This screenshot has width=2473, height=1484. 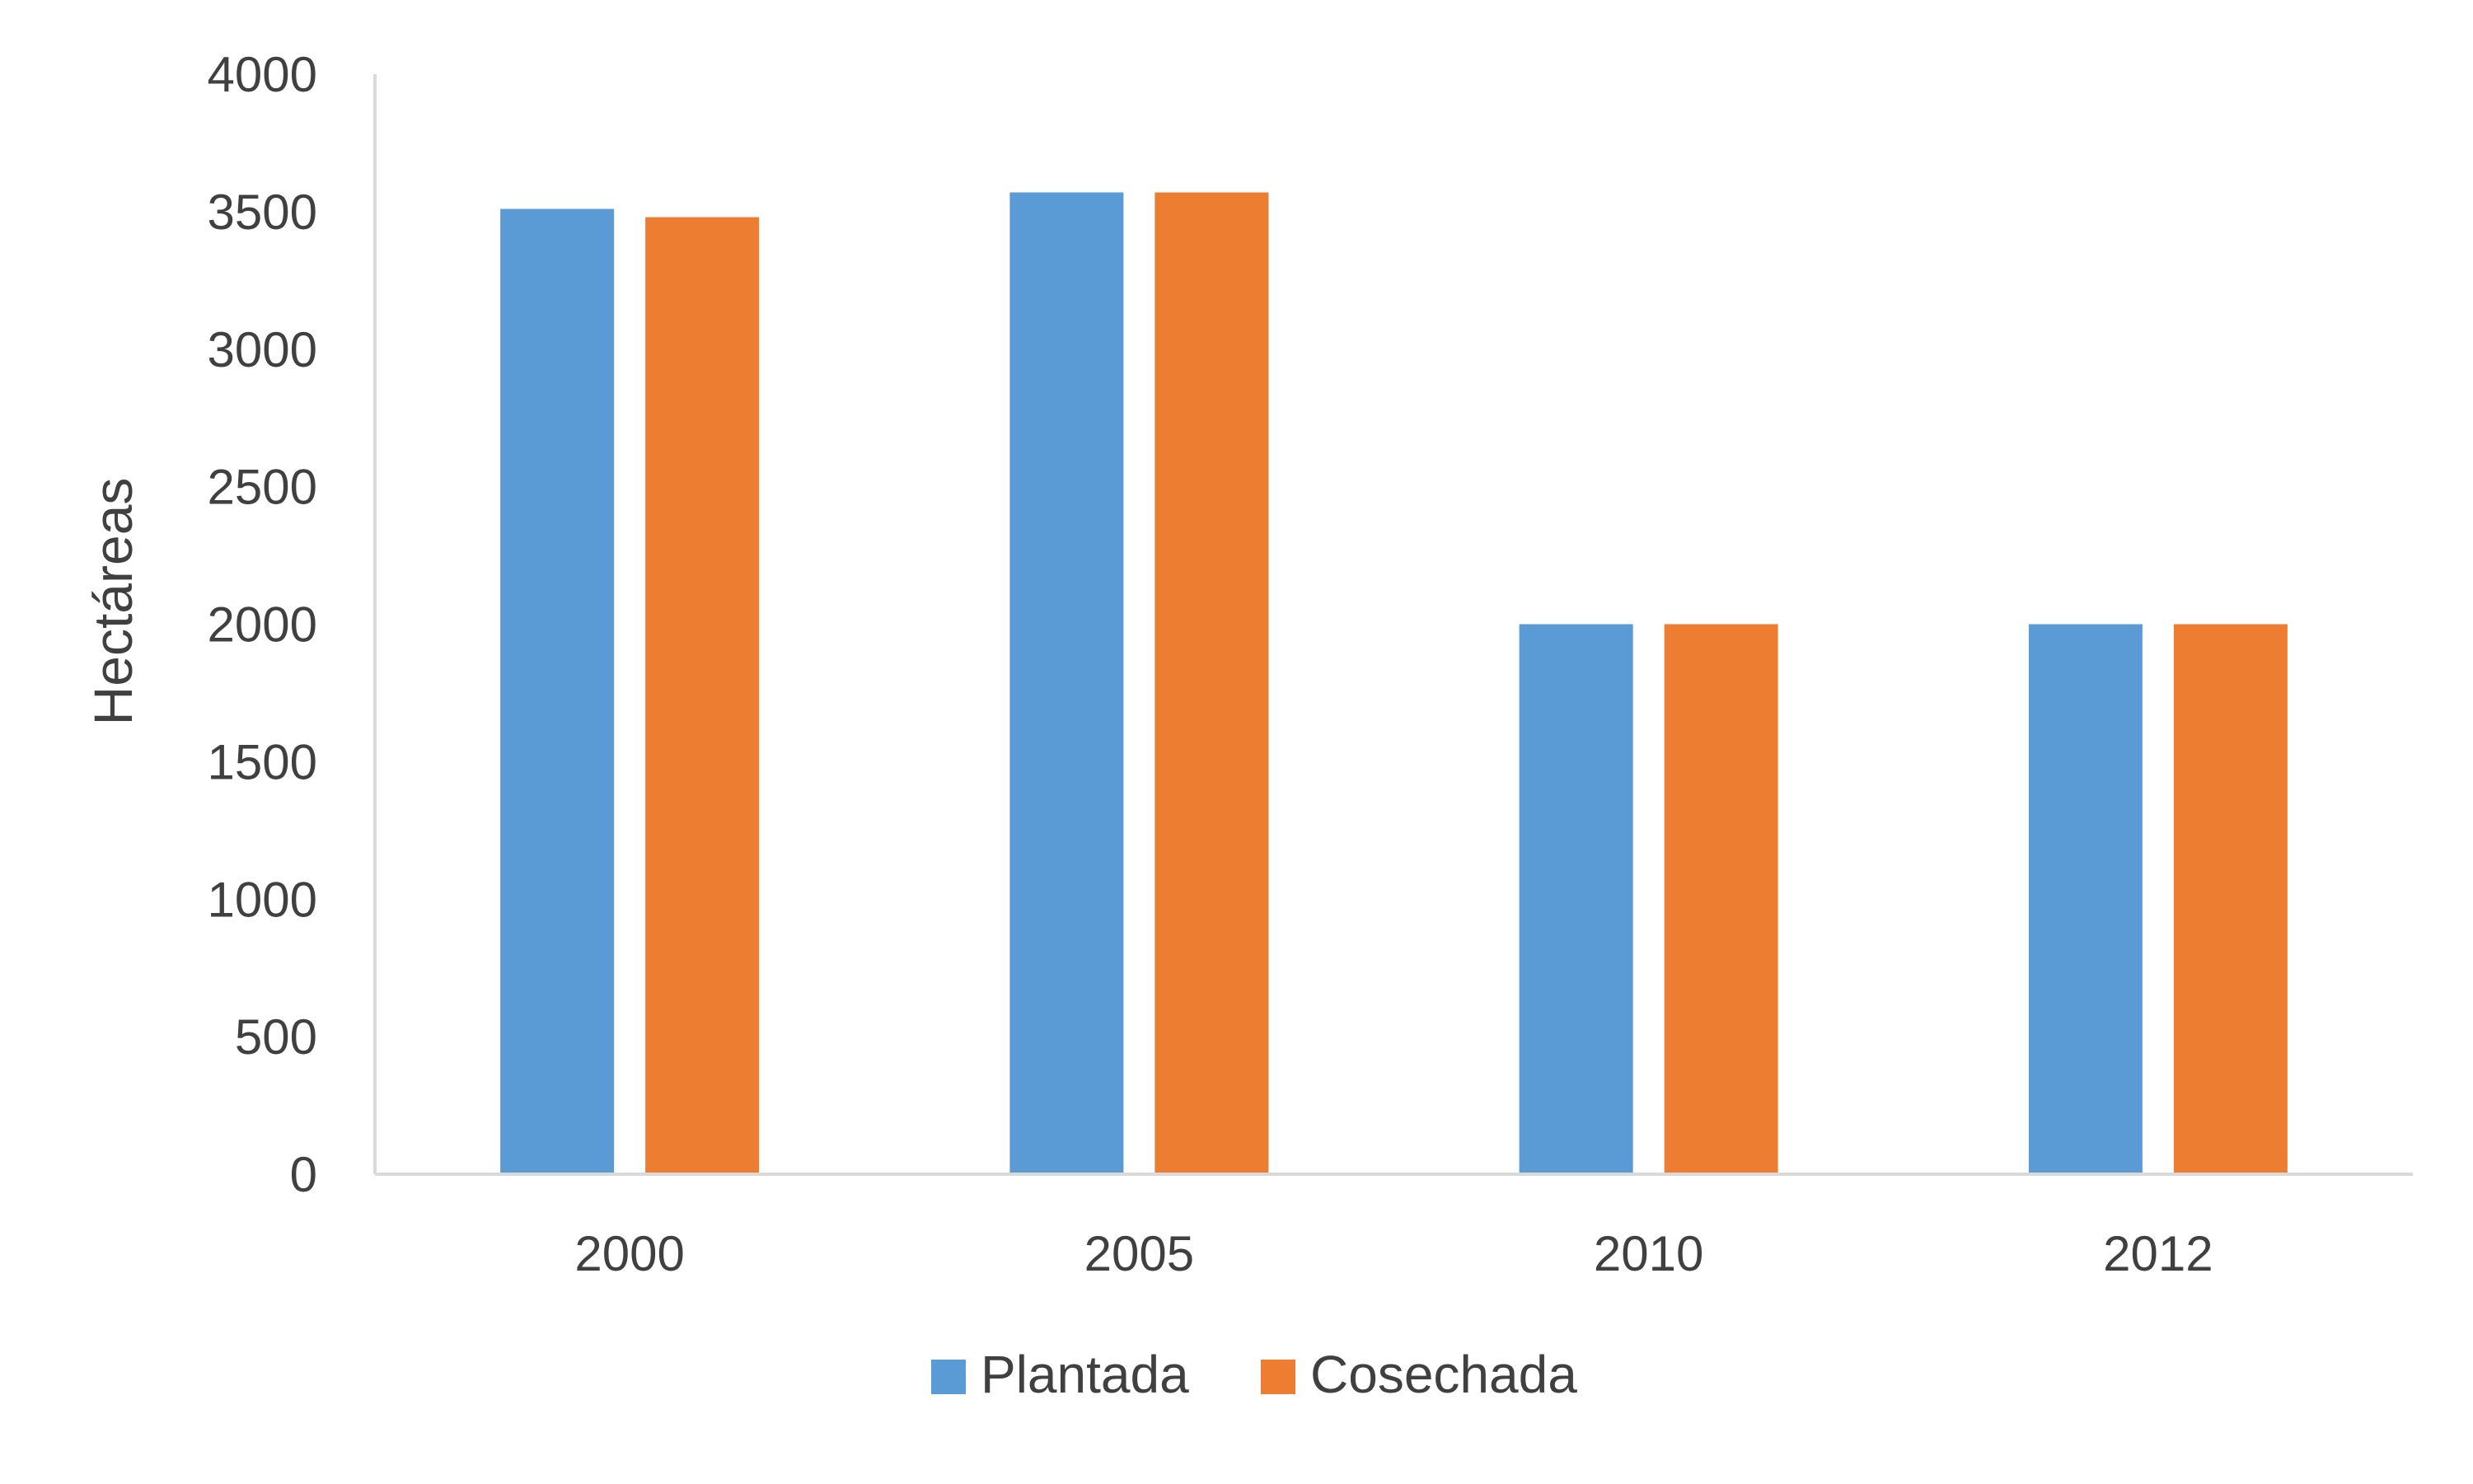 What do you see at coordinates (558, 692) in the screenshot?
I see `bar-plantada-2000` at bounding box center [558, 692].